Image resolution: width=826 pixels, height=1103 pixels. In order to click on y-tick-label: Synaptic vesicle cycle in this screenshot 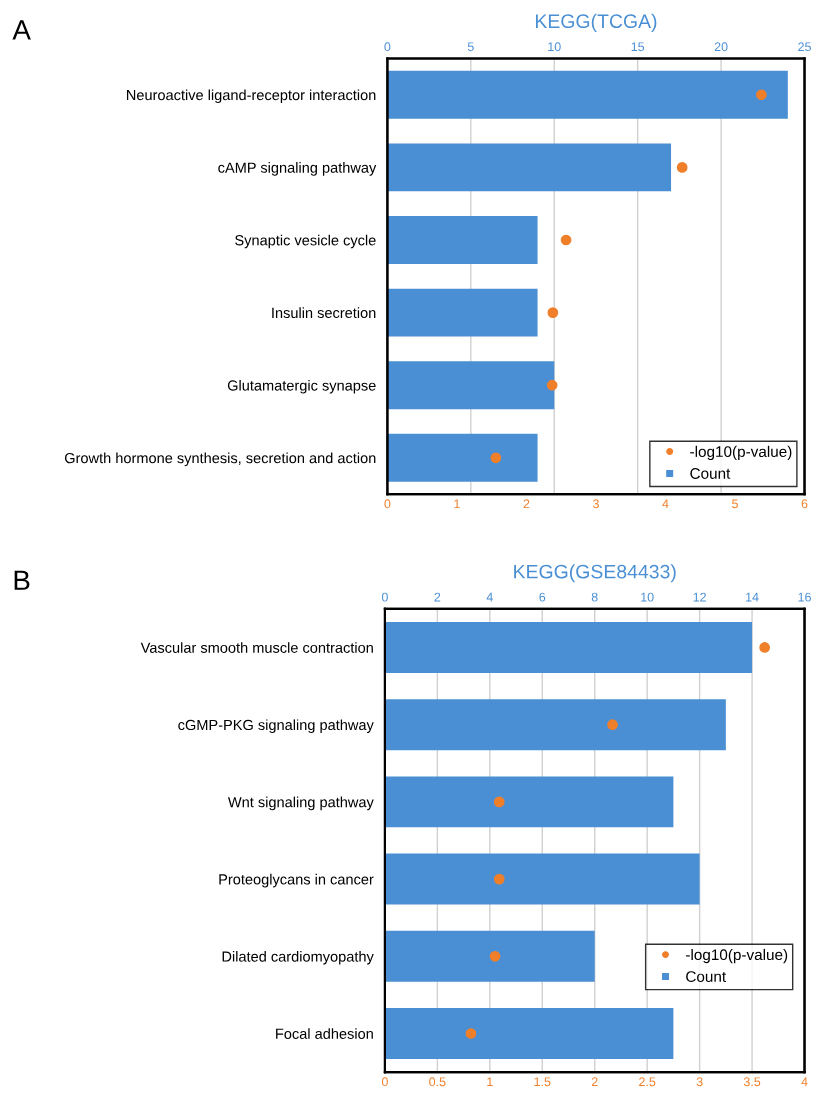, I will do `click(305, 241)`.